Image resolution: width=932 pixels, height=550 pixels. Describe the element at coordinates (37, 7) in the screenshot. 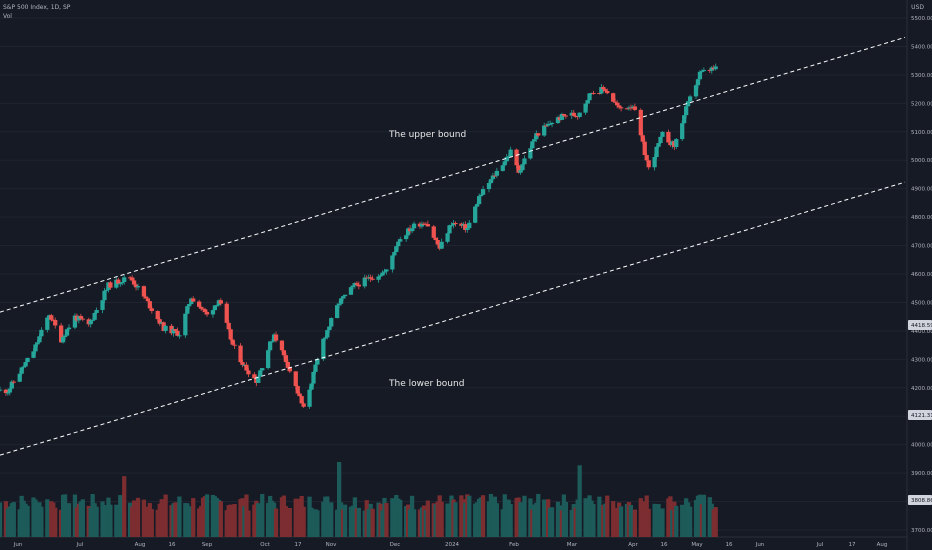

I see `symbol-title: S&P 500 Index, 1D, SP` at that location.